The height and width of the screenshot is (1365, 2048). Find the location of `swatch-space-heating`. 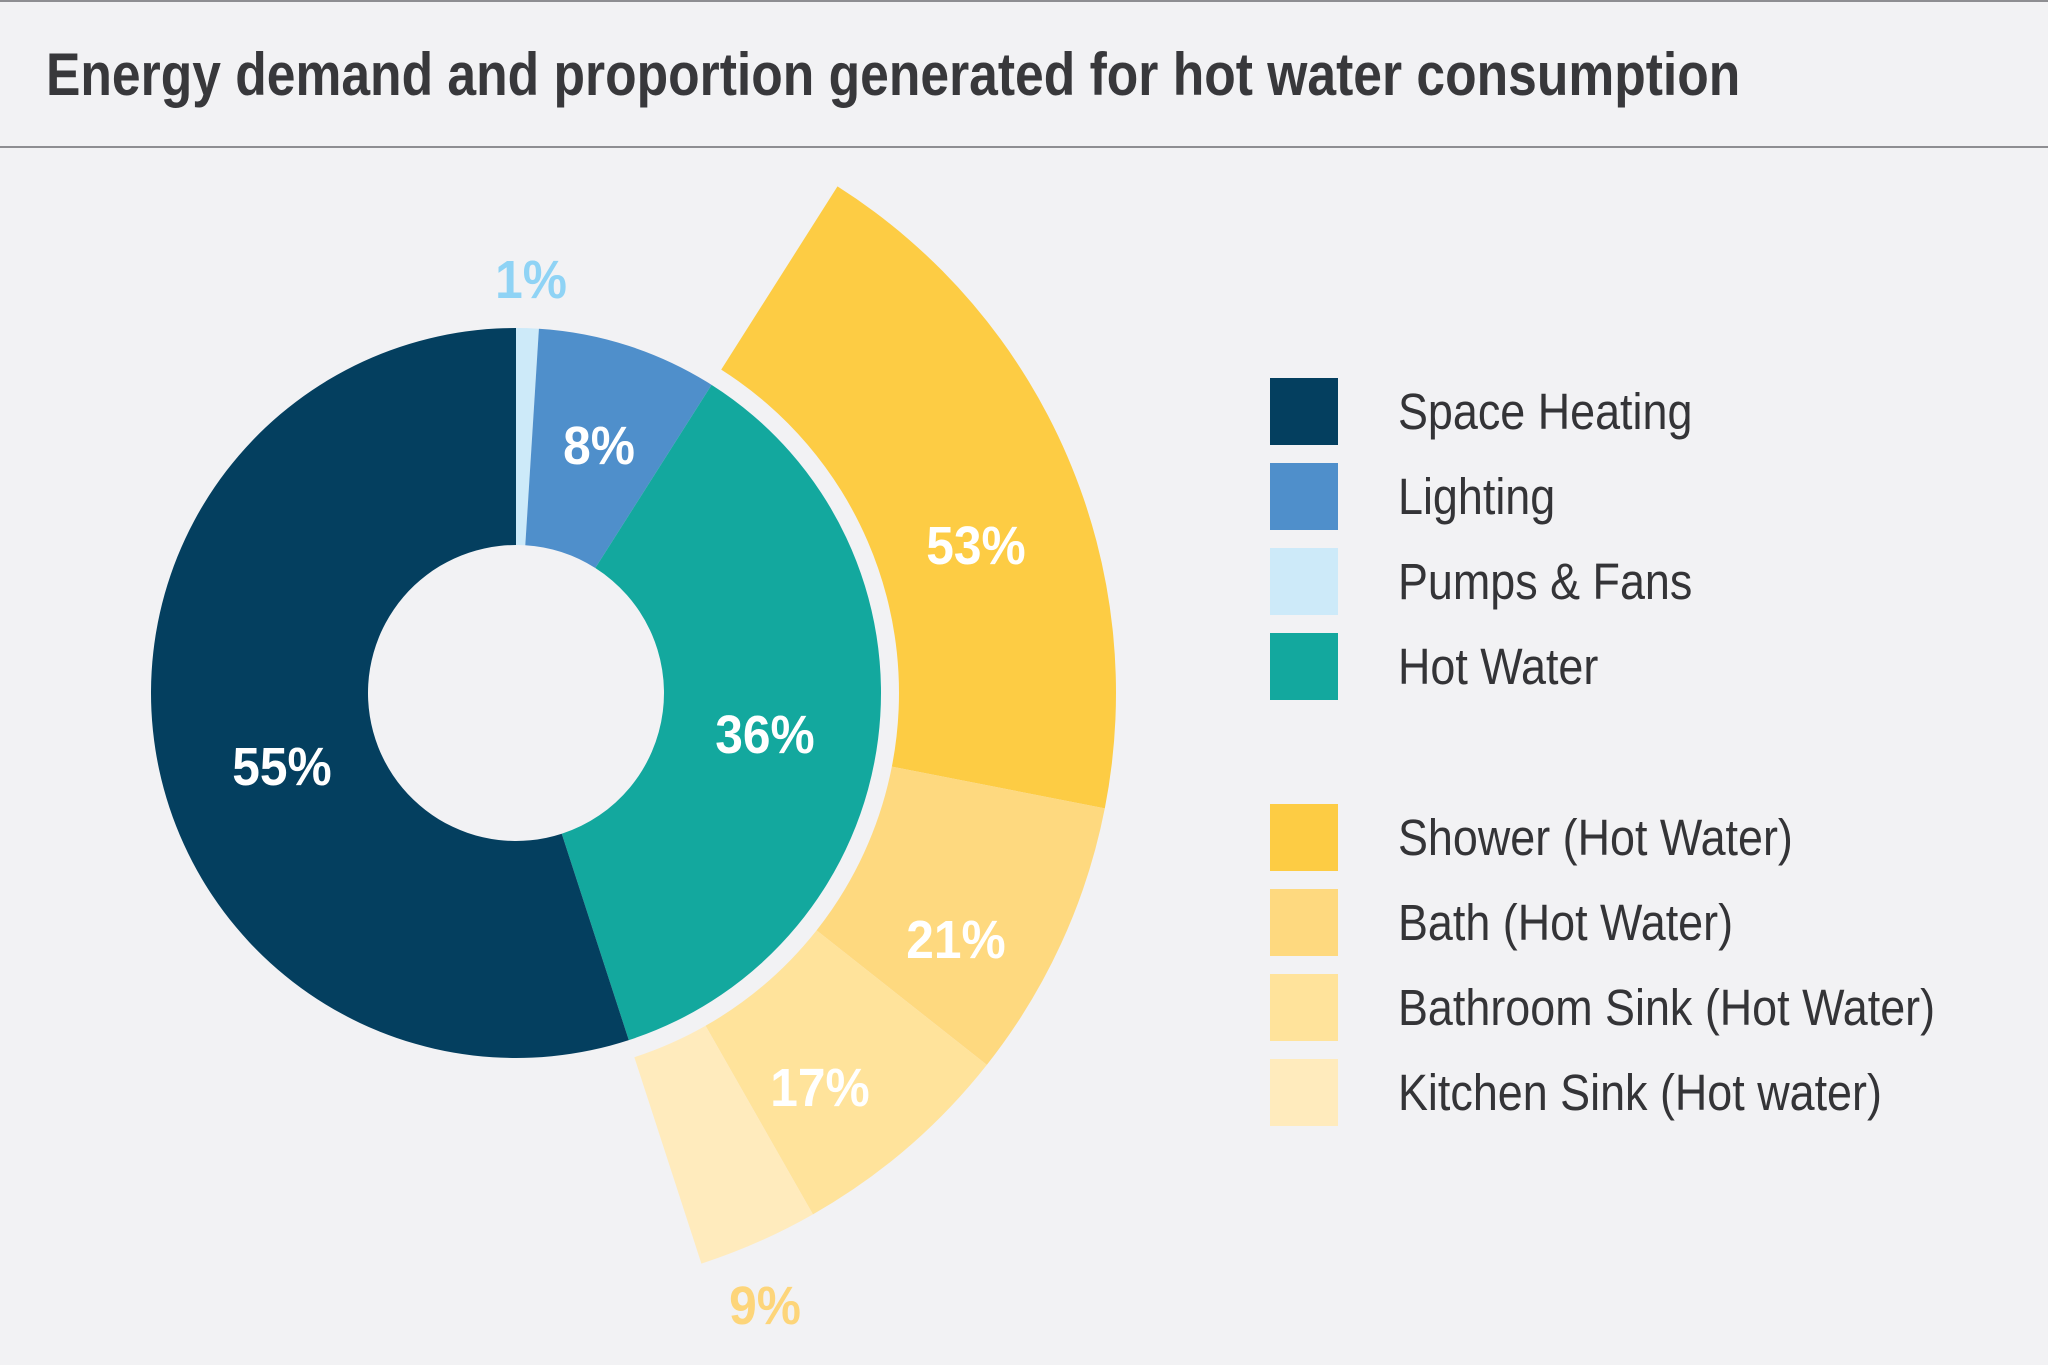

swatch-space-heating is located at coordinates (1304, 411).